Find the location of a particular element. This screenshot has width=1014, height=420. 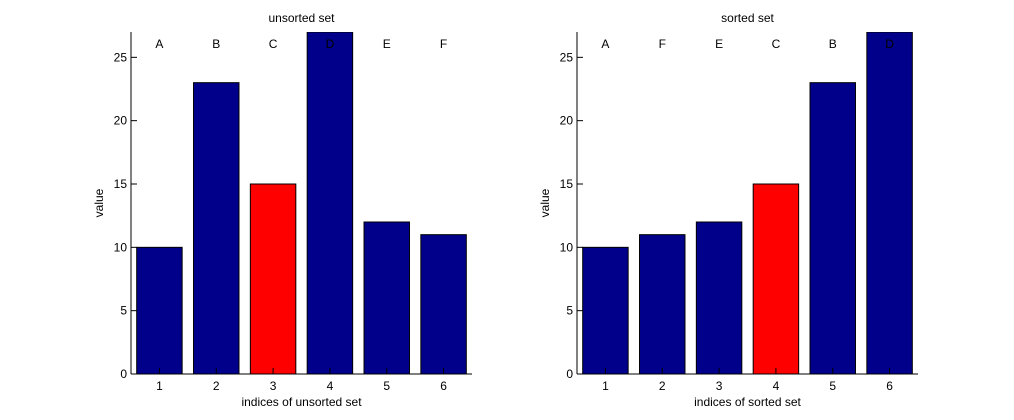

x-axis-label: indices of unsorted set is located at coordinates (301, 402).